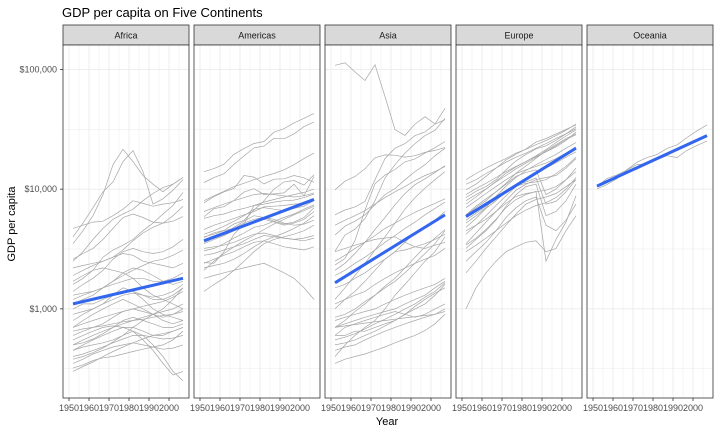  I want to click on y-axis: $1,000 $10,000 $100,000, so click(41, 189).